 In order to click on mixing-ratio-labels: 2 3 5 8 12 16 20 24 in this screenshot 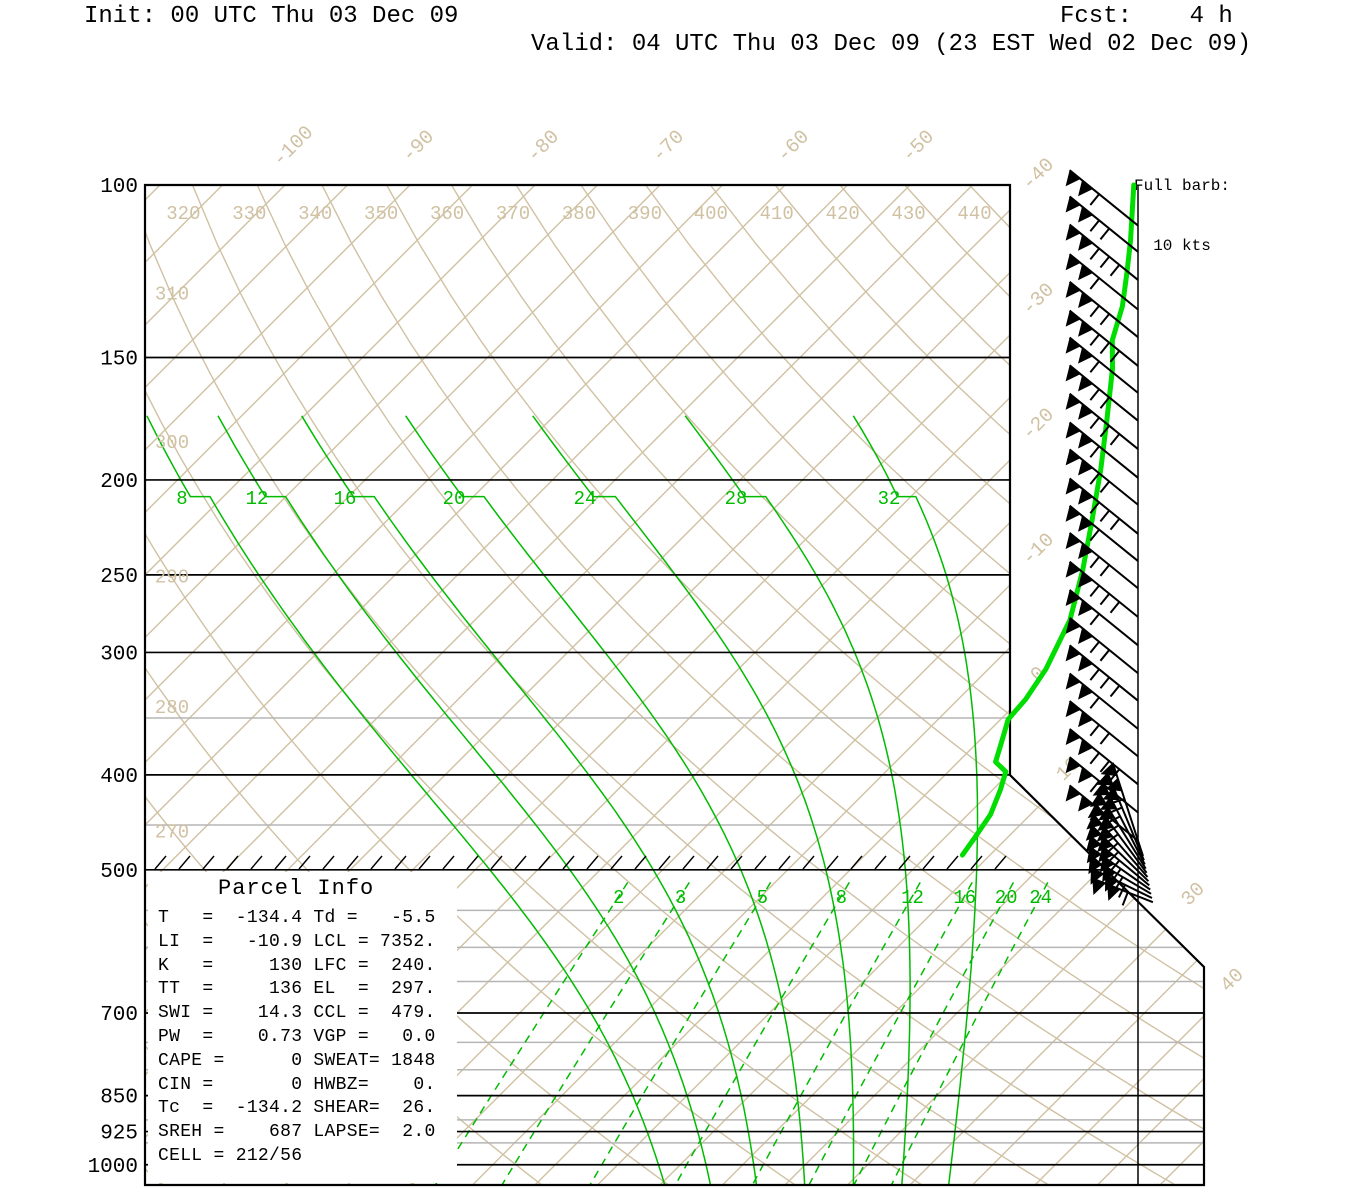, I will do `click(832, 898)`.